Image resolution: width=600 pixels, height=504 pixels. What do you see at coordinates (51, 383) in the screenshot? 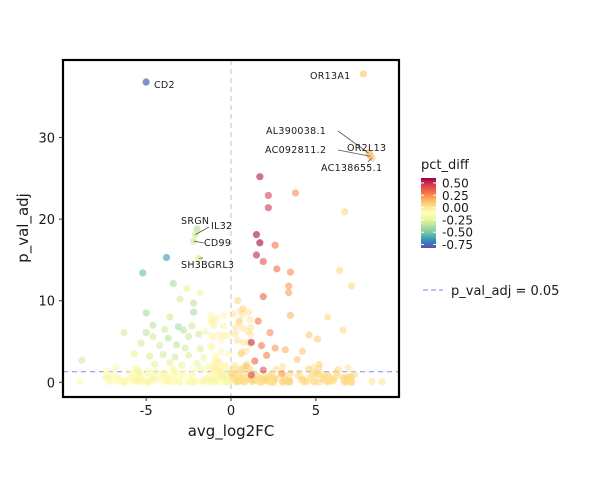
I see `y-tick-label: 0` at bounding box center [51, 383].